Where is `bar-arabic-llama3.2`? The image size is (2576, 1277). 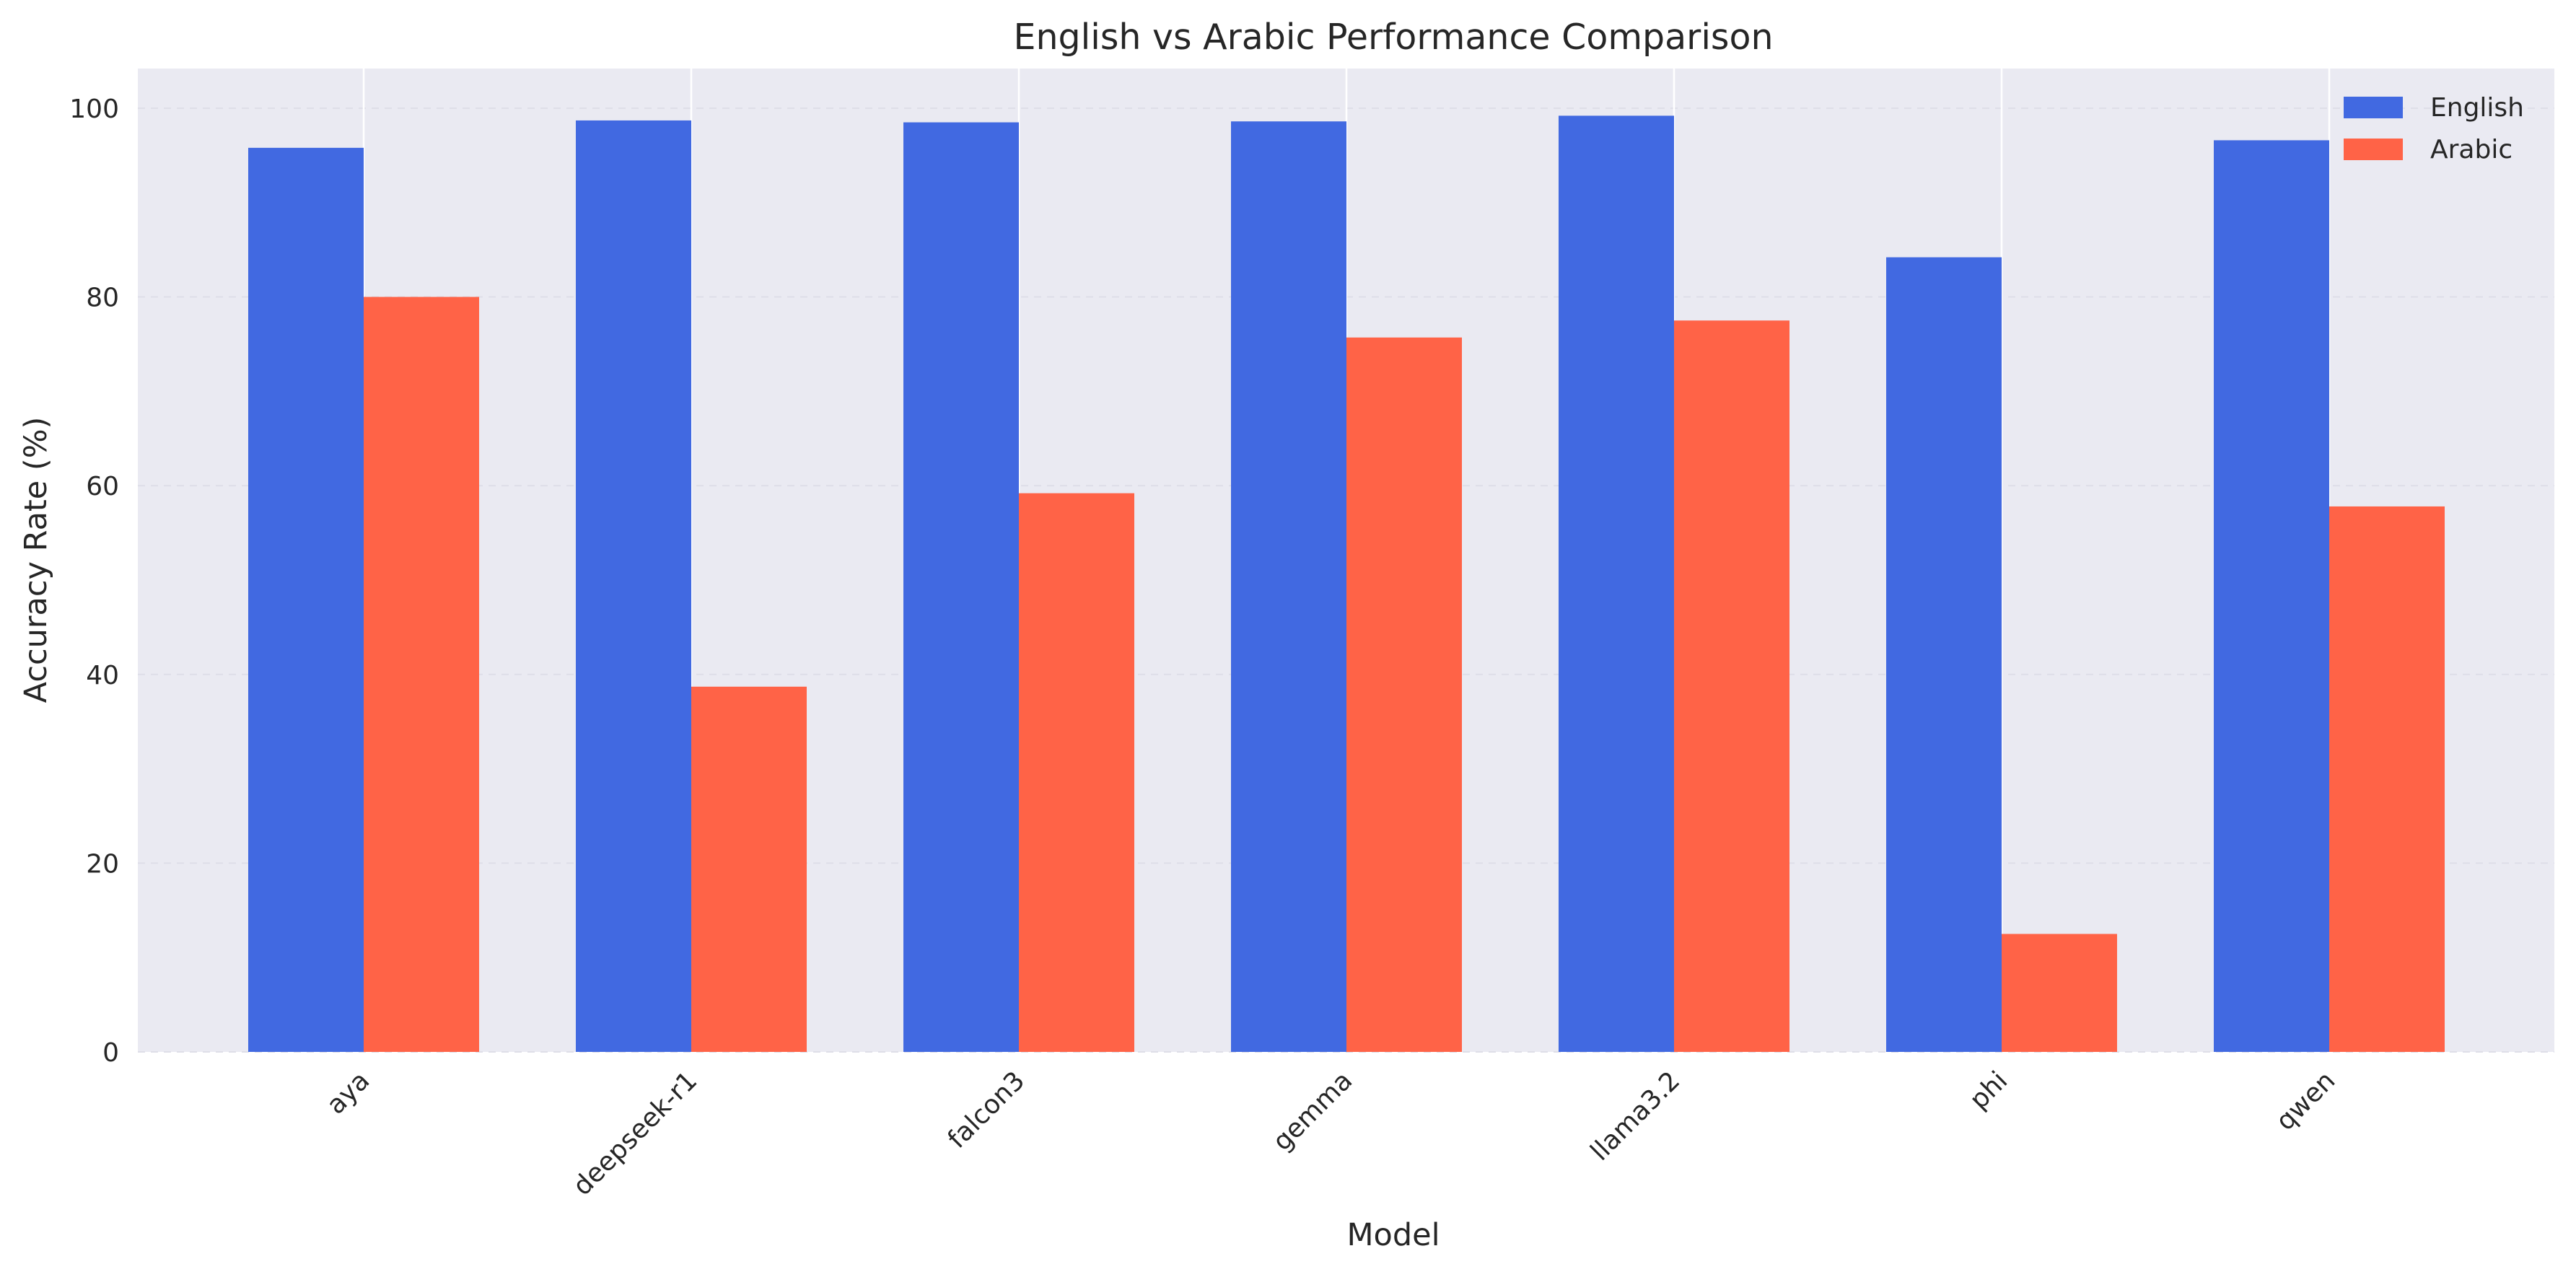 bar-arabic-llama3.2 is located at coordinates (1731, 686).